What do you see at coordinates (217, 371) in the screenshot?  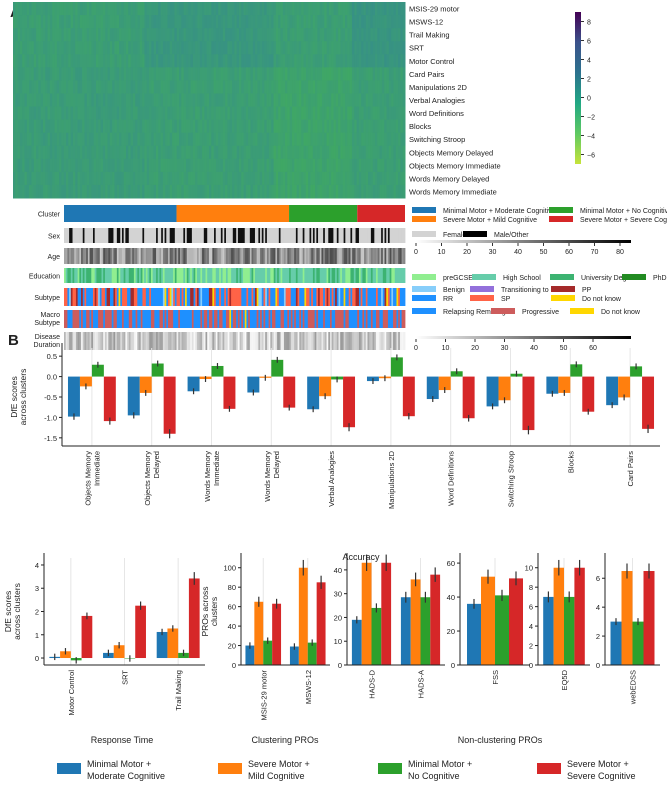 I see `bar` at bounding box center [217, 371].